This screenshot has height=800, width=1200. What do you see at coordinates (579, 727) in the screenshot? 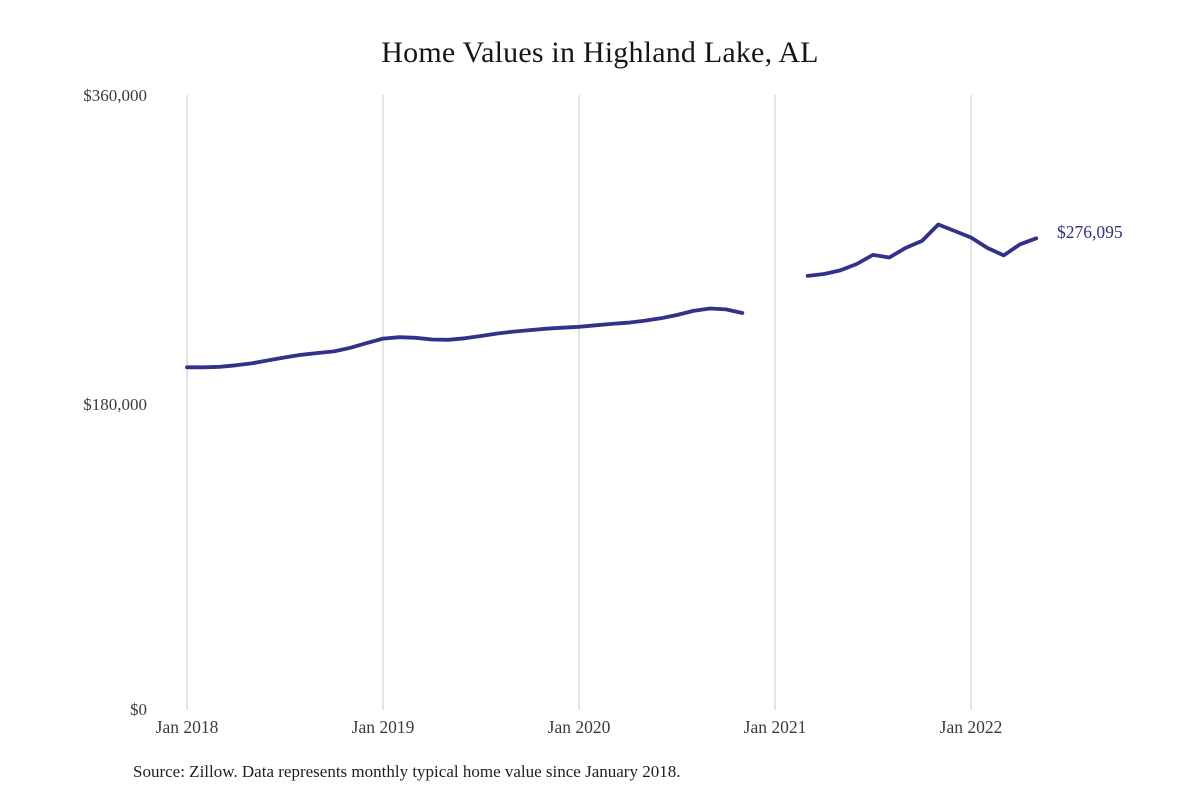
I see `x-axis-tick-label-jan-2020: Jan 2020` at bounding box center [579, 727].